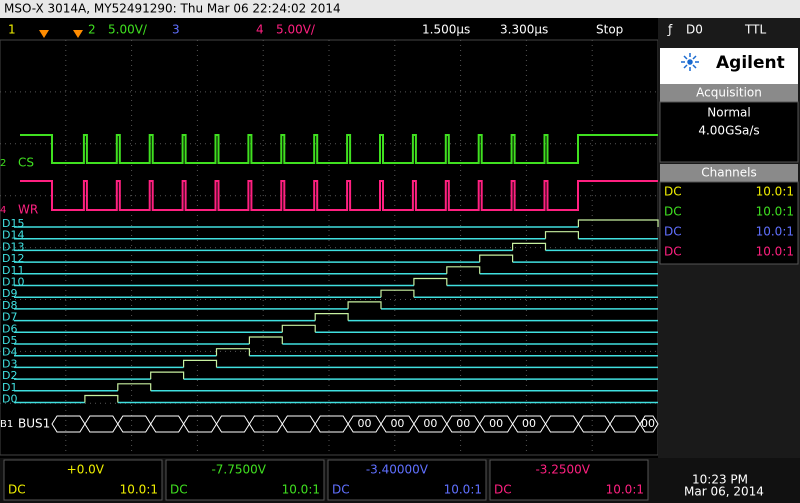 The image size is (800, 503). Describe the element at coordinates (61, 34) in the screenshot. I see `trigger-markers` at that location.